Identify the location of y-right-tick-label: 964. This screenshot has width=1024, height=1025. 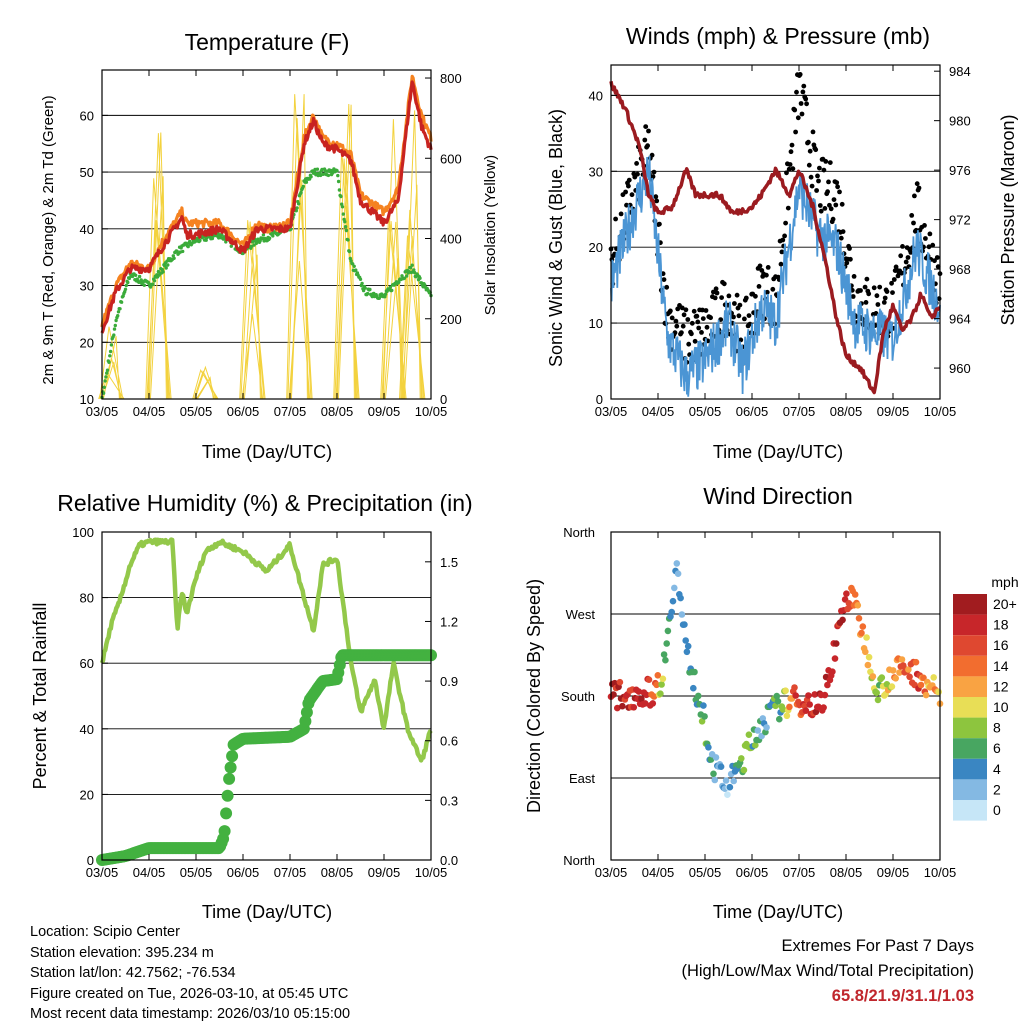
(960, 319).